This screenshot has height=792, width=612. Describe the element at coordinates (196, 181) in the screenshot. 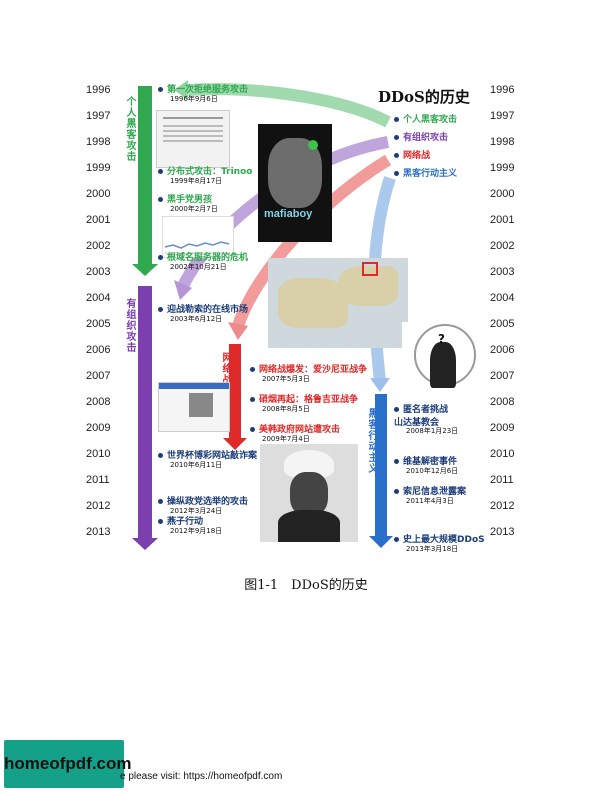

I see `event-date: 1999年8月17日` at that location.